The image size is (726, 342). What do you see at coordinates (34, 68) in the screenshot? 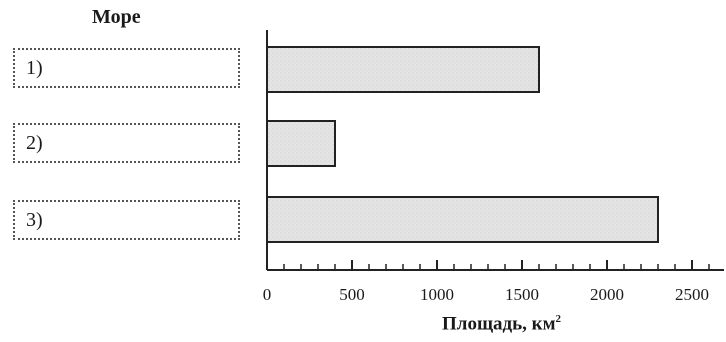
I see `answer-box-label: 1)` at bounding box center [34, 68].